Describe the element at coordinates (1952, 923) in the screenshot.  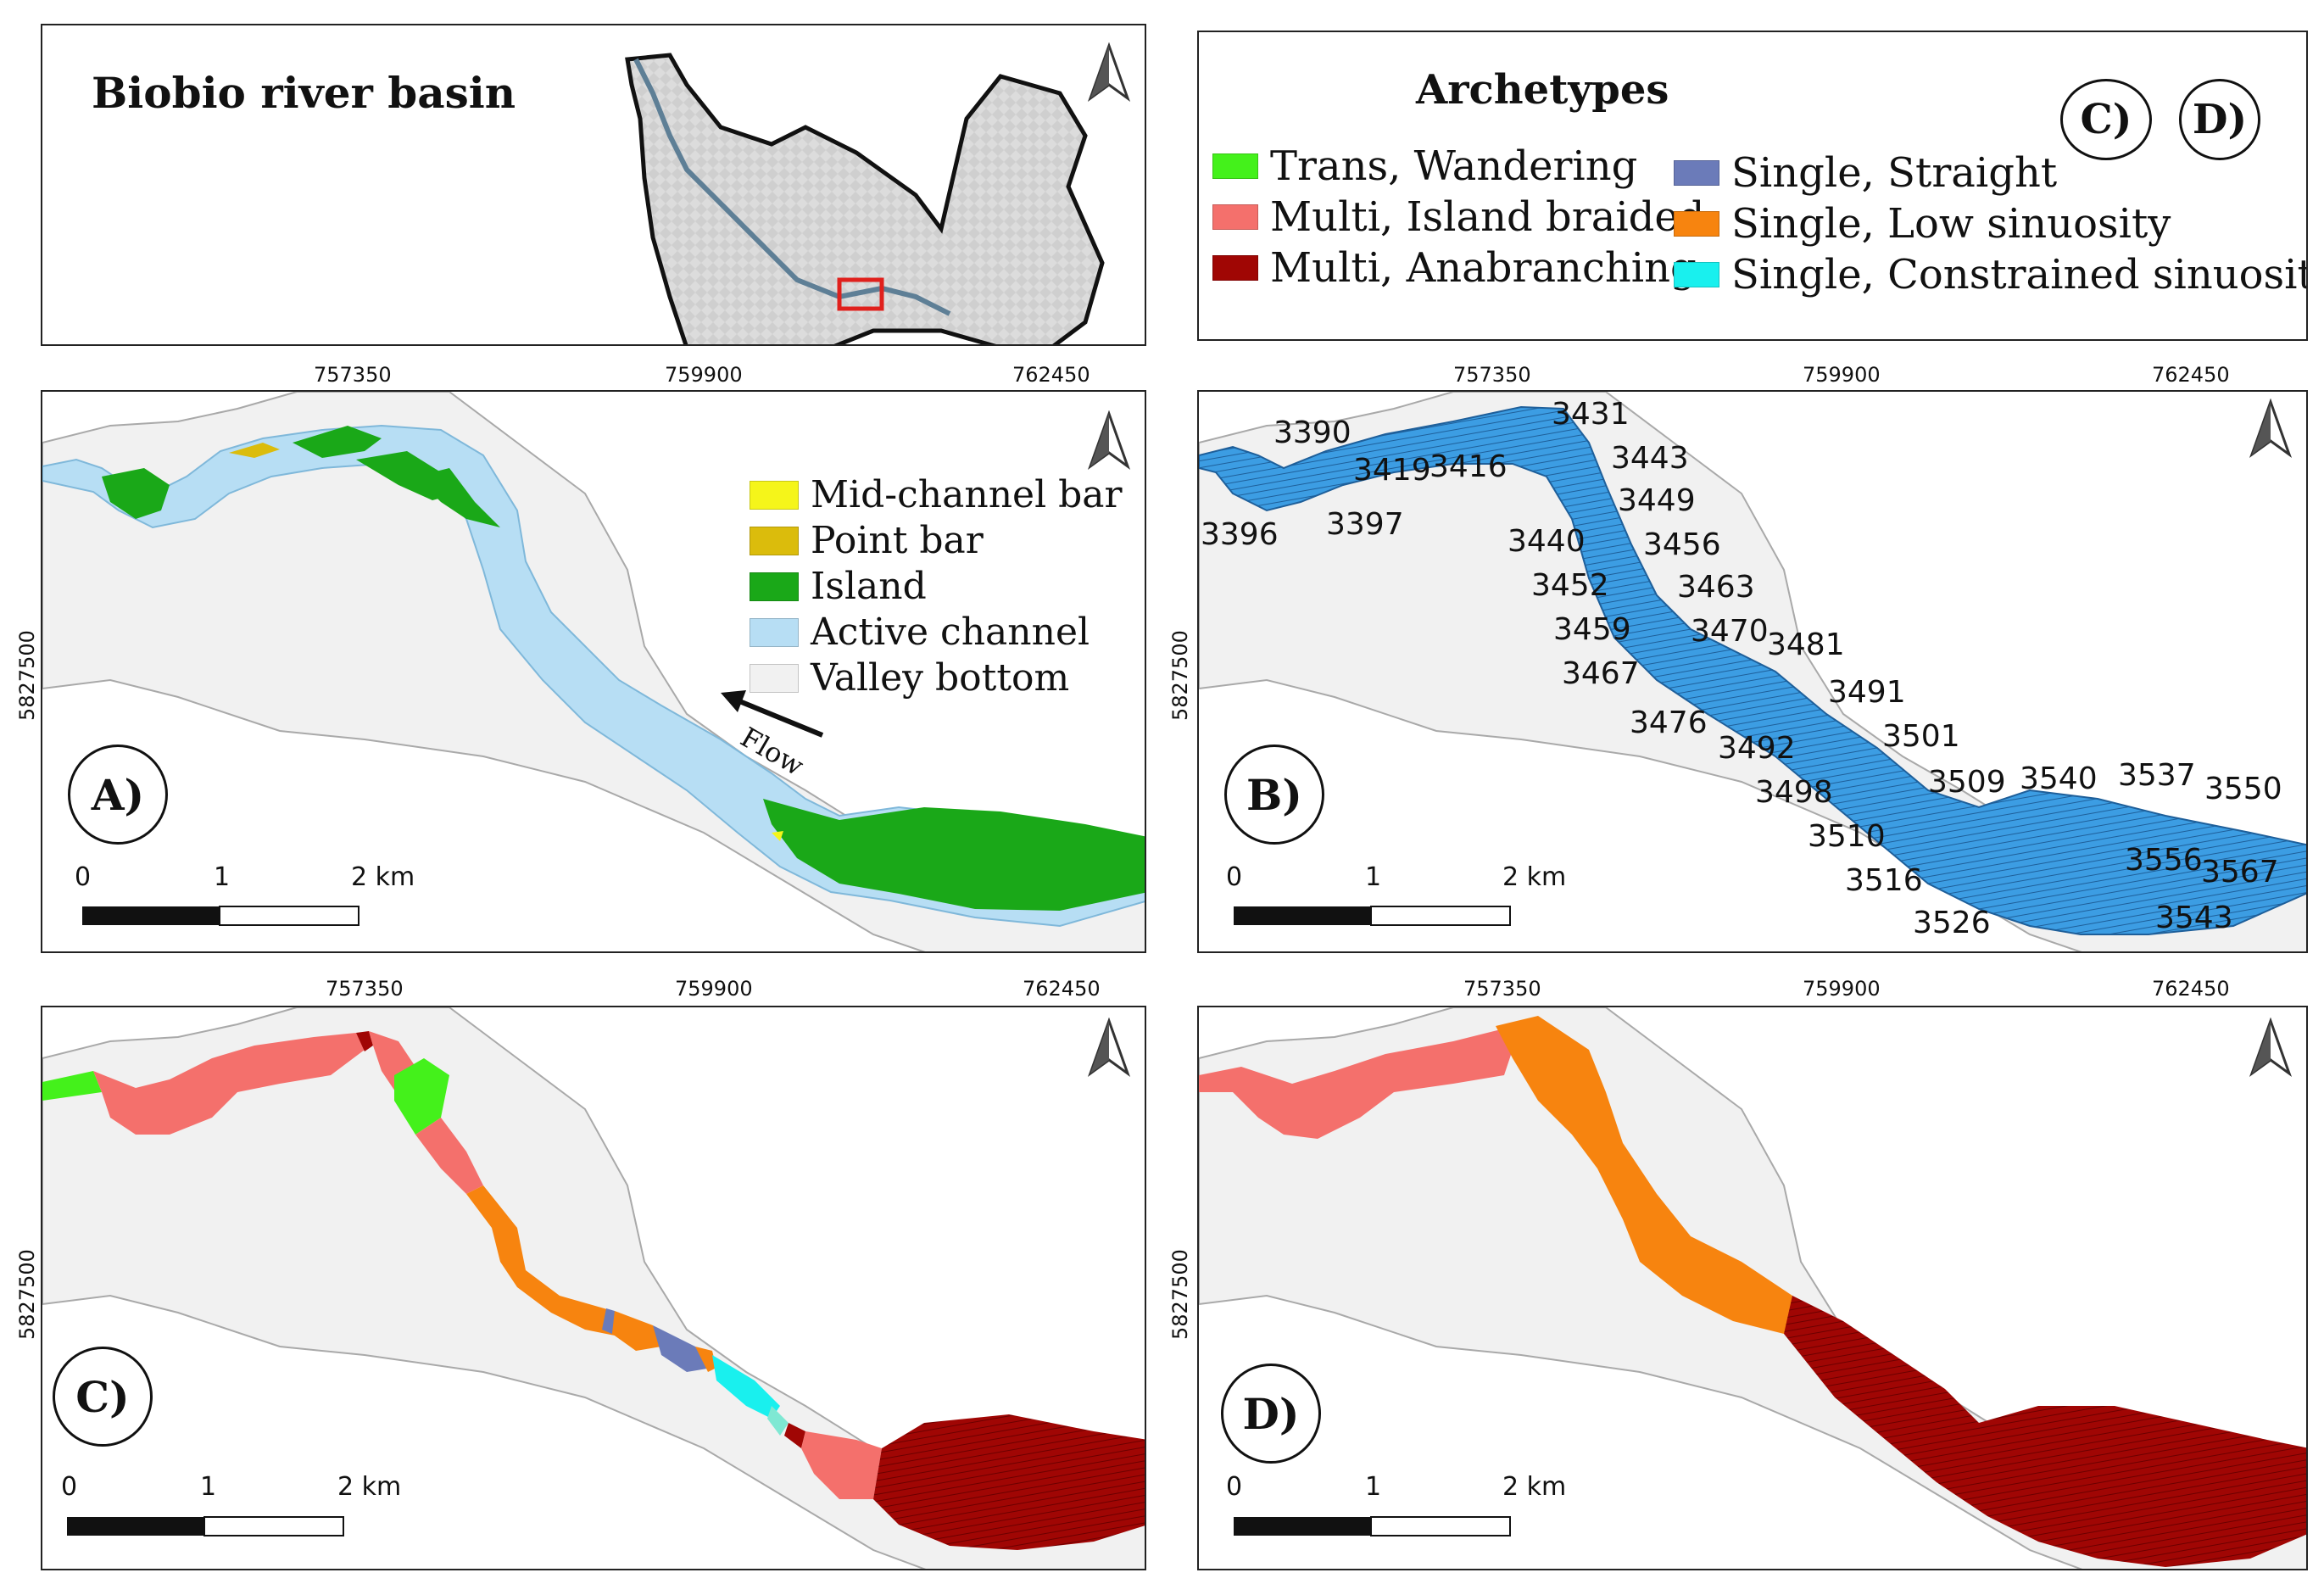
I see `segment-id-label: 3526` at that location.